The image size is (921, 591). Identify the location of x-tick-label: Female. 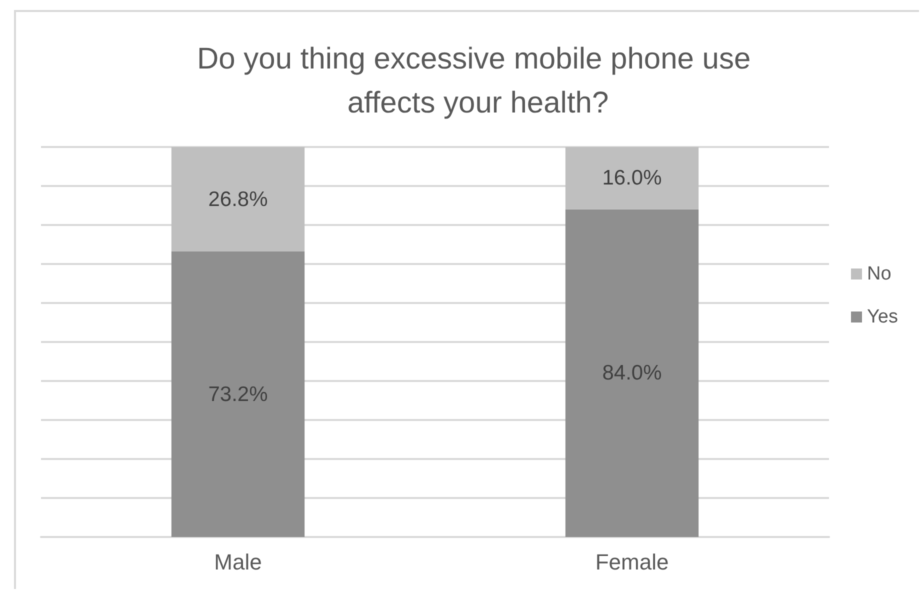
(632, 562).